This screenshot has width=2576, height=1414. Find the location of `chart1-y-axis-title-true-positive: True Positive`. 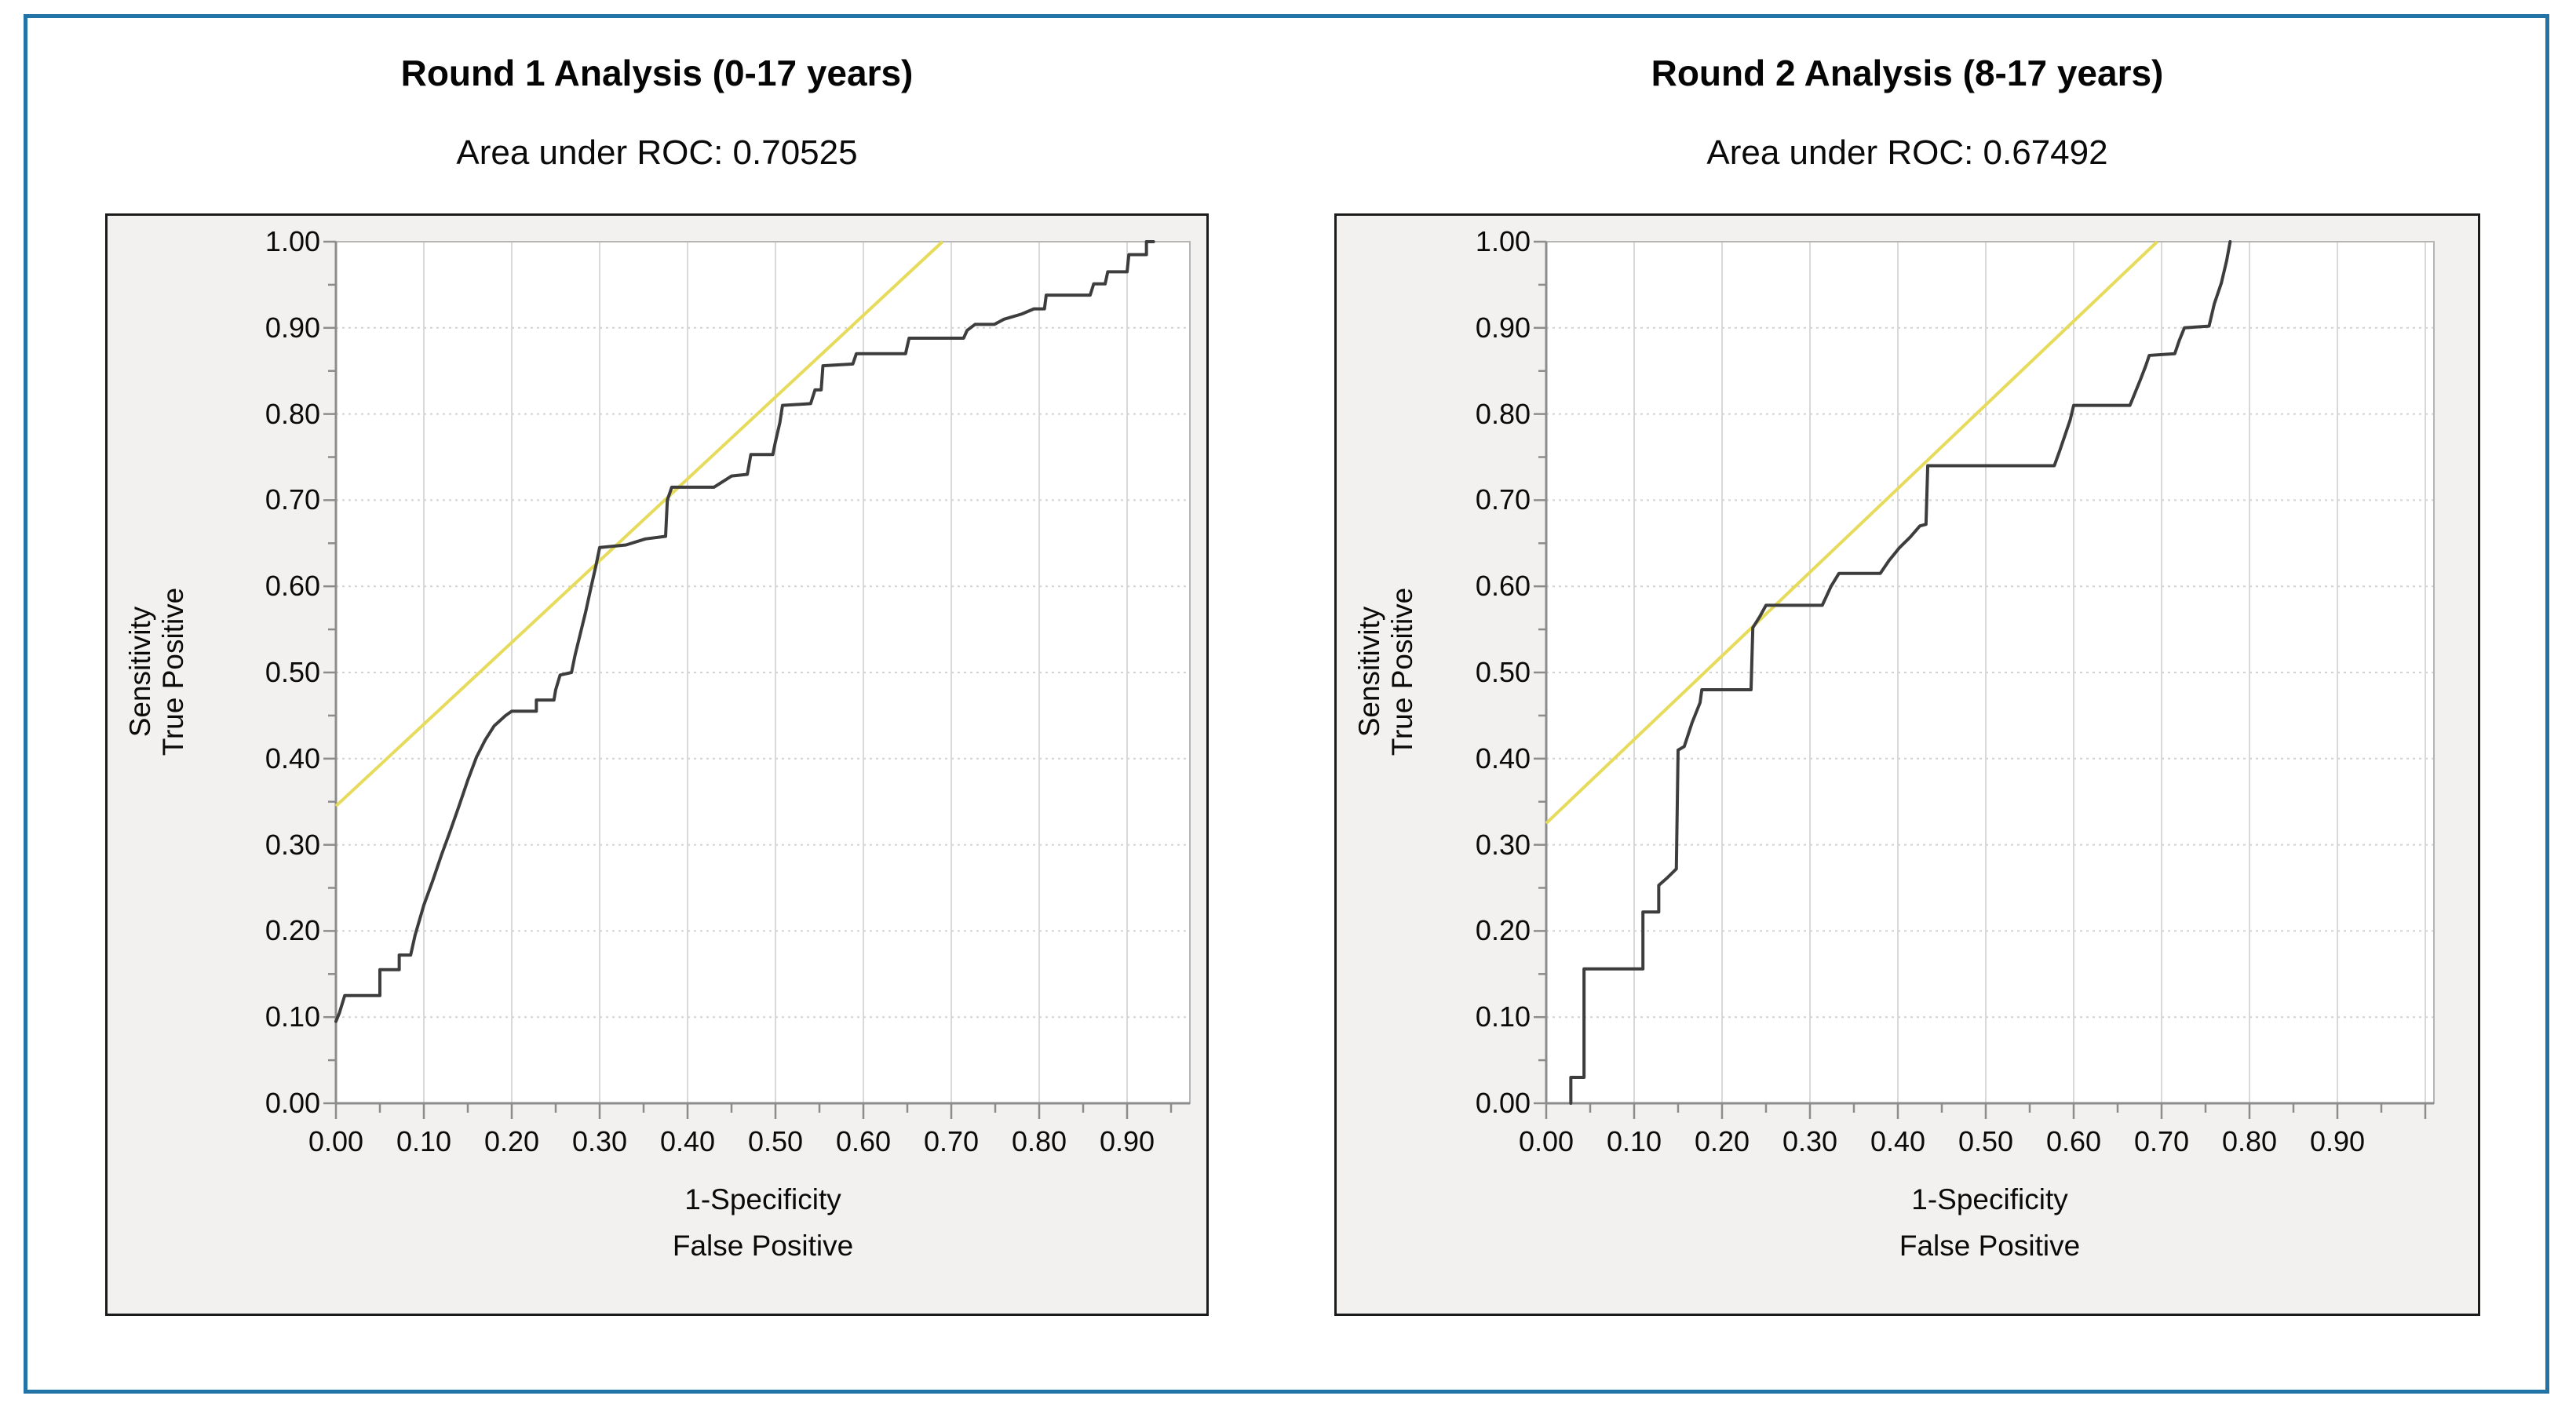

chart1-y-axis-title-true-positive: True Positive is located at coordinates (173, 671).